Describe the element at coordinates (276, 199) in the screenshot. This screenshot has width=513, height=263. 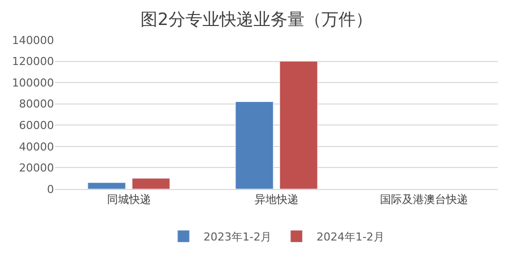
I see `x-tick-label: 异地快递` at that location.